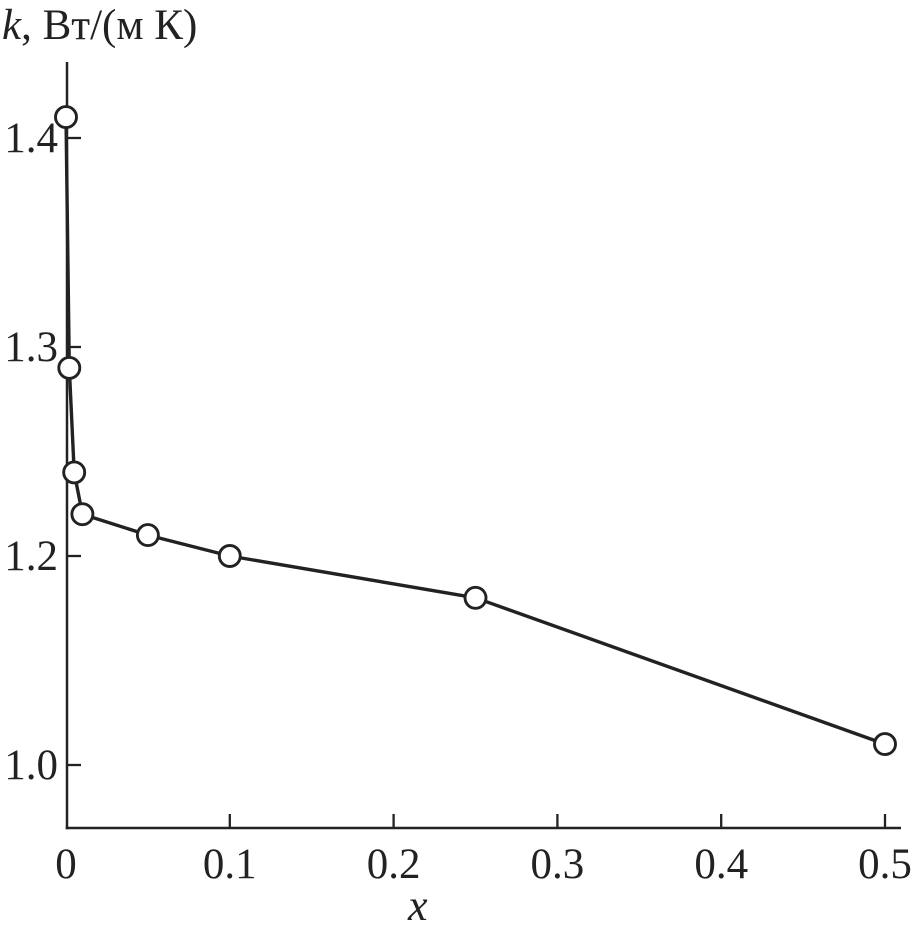 This screenshot has height=940, width=911. Describe the element at coordinates (31, 765) in the screenshot. I see `y-tick-label: 1.0` at that location.